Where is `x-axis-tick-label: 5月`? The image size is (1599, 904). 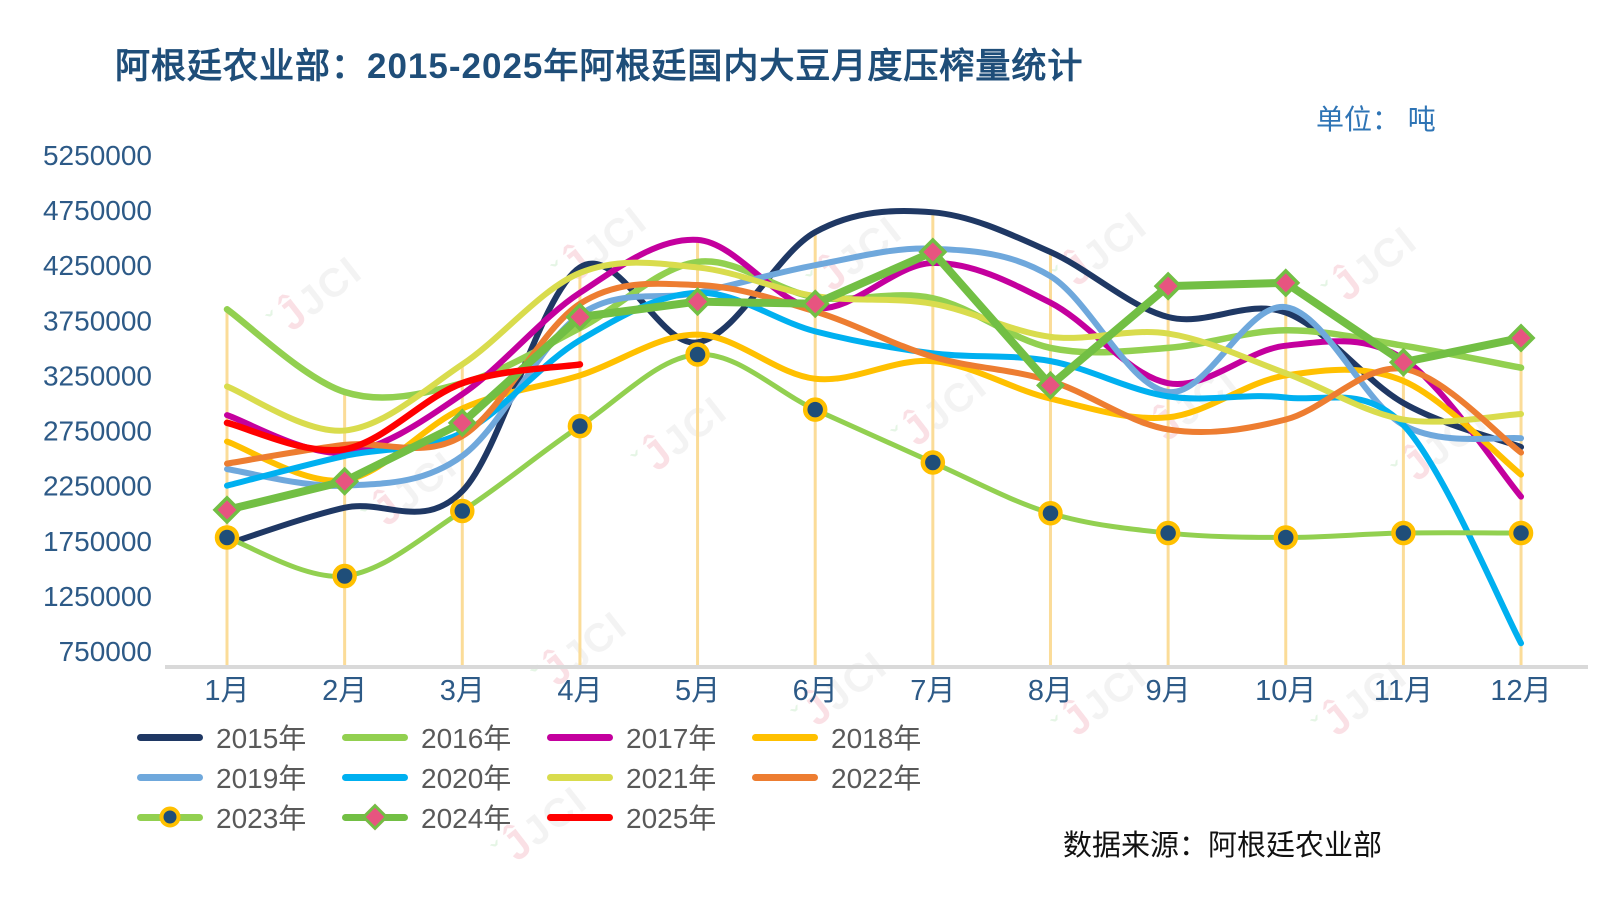 x-axis-tick-label: 5月 is located at coordinates (697, 691).